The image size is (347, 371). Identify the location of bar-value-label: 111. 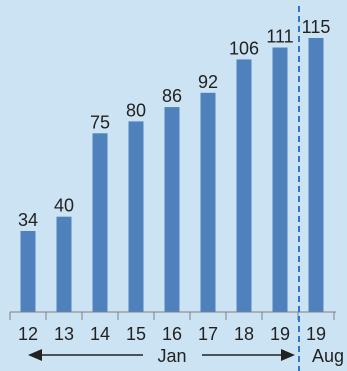
(279, 37).